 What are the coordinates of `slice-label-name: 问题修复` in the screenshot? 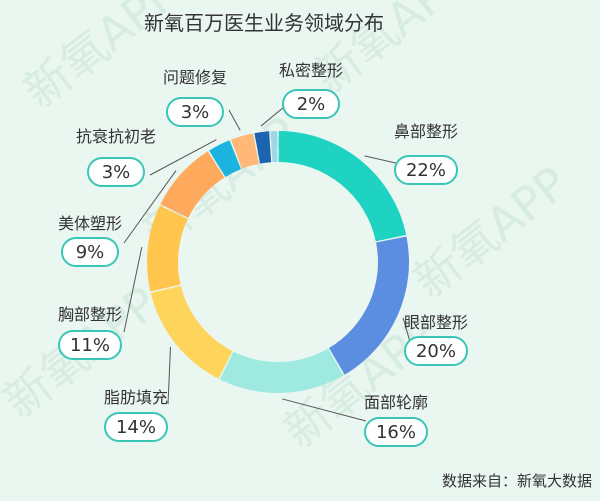 It's located at (195, 77).